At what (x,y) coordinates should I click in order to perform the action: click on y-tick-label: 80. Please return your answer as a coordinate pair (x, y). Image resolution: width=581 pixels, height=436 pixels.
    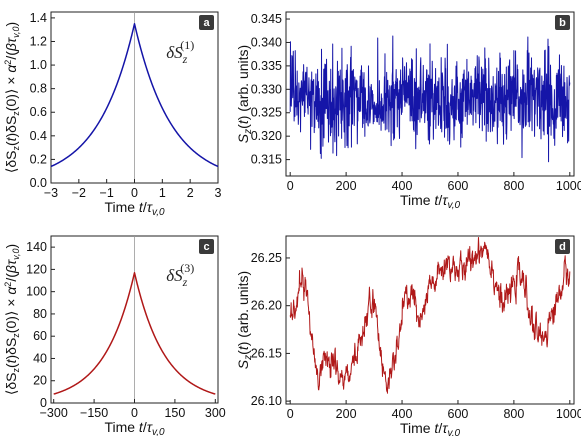
    Looking at the image, I should click on (40, 314).